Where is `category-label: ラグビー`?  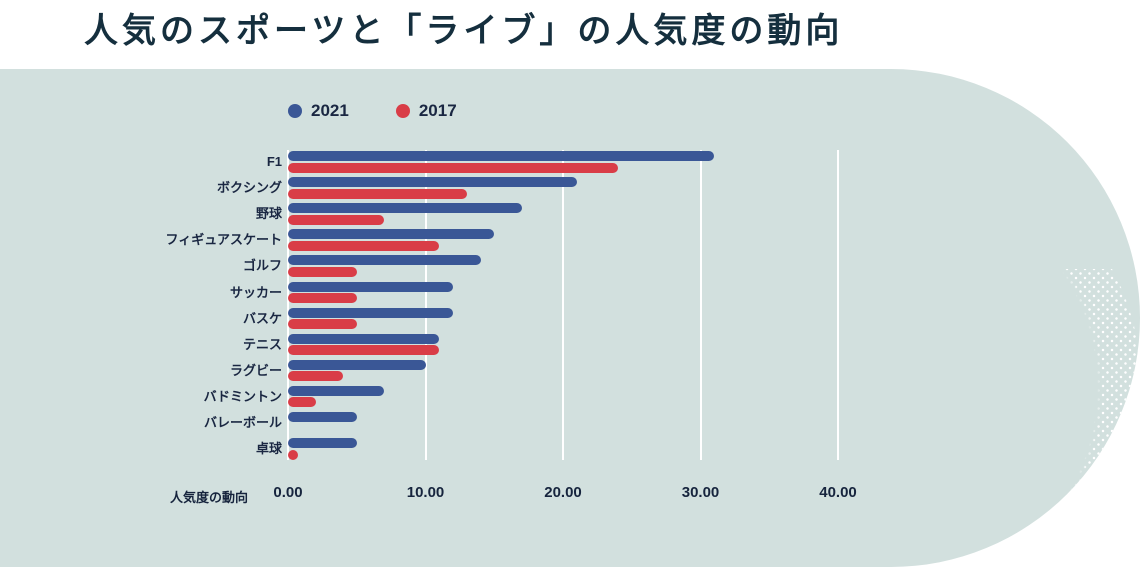 category-label: ラグビー is located at coordinates (255, 370).